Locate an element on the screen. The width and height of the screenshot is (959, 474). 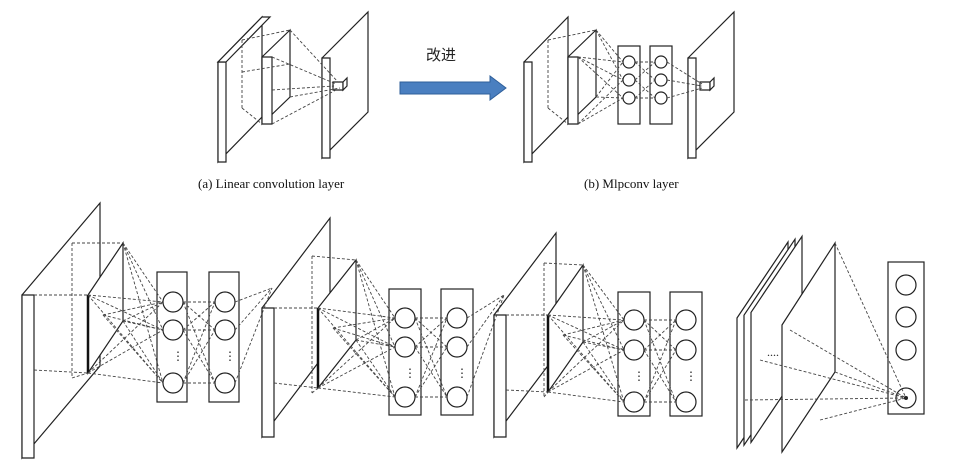
panel-b-mlpconv is located at coordinates (629, 87).